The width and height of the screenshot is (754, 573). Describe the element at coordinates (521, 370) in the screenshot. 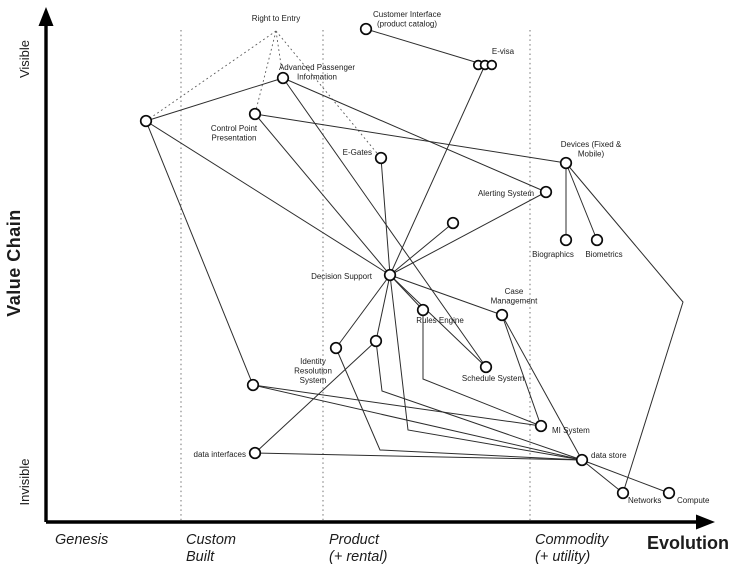

I see `edge-case-mi` at that location.